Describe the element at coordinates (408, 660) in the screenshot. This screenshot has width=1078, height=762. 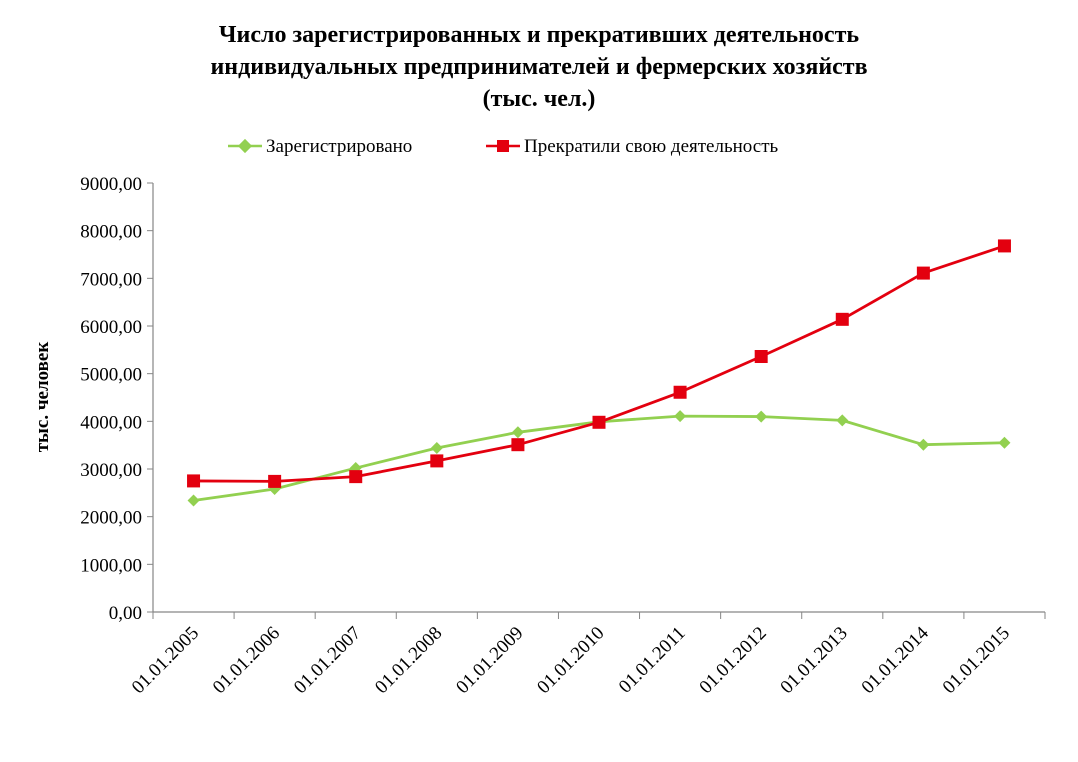
I see `x-tick-label: 01.01.2008` at that location.